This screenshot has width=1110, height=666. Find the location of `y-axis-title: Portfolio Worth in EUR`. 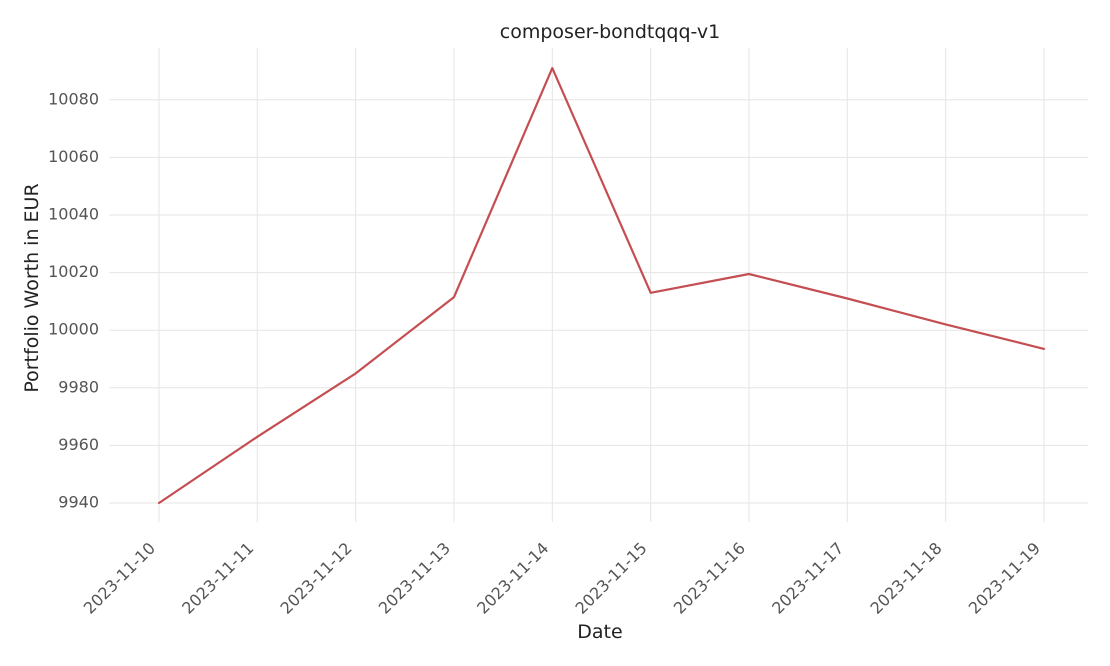

y-axis-title: Portfolio Worth in EUR is located at coordinates (32, 287).